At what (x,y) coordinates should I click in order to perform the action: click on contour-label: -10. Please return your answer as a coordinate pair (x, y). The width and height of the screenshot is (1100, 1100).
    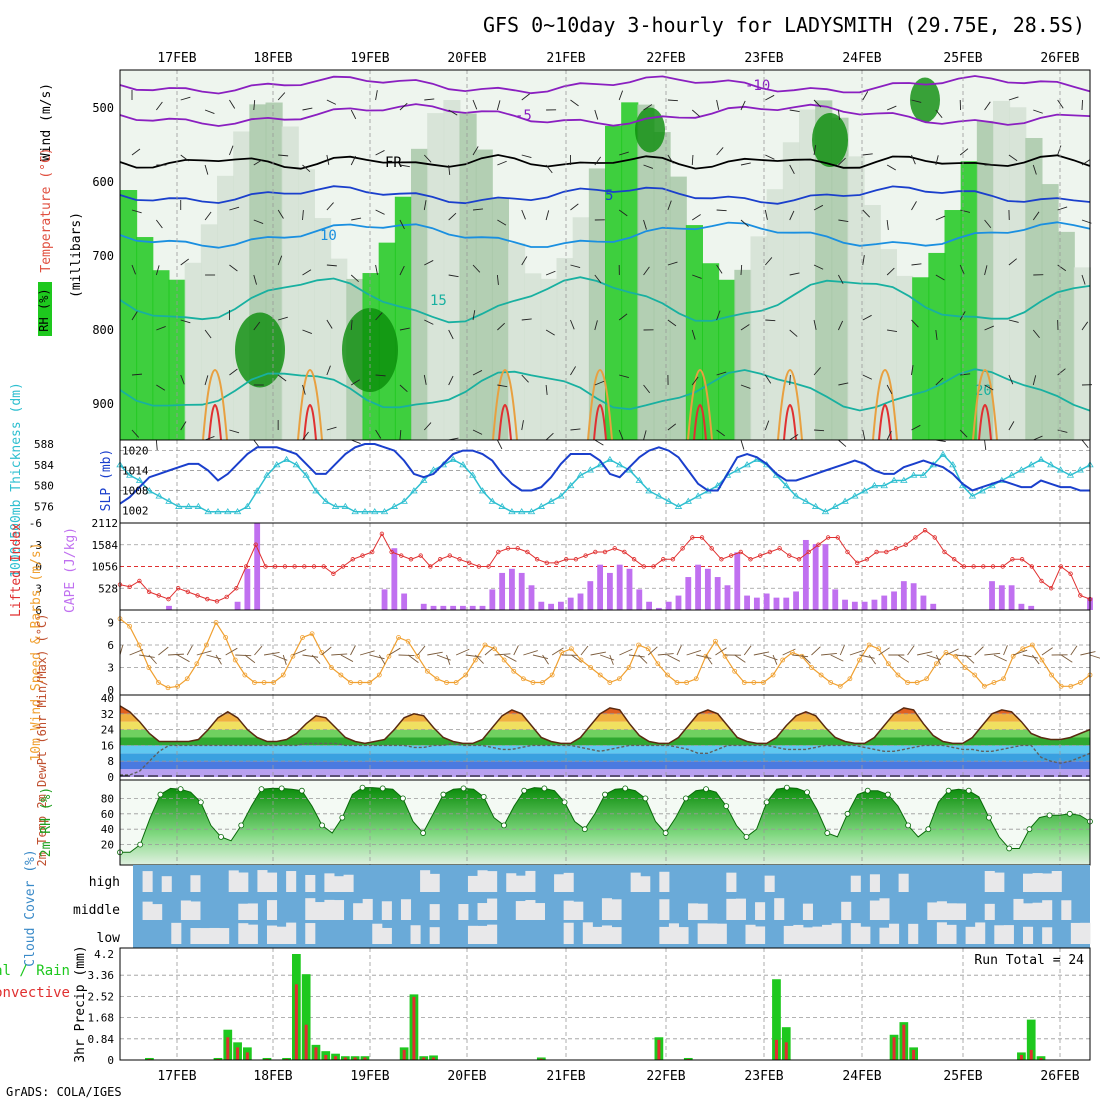
    Looking at the image, I should click on (757, 86).